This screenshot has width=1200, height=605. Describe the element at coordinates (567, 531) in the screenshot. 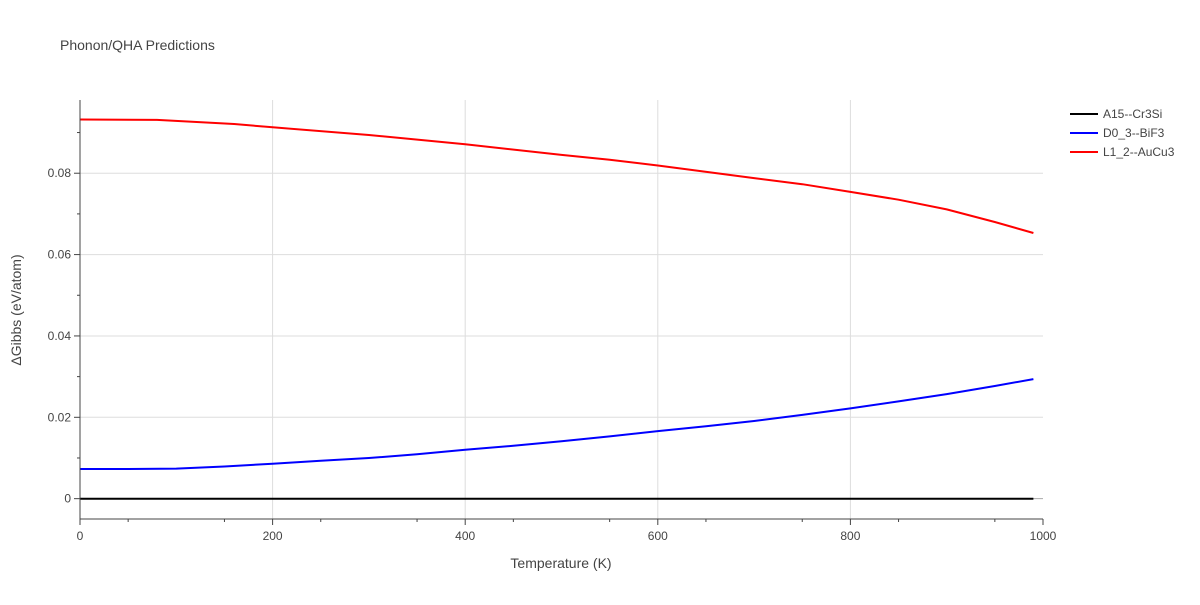

I see `x-ticks: 0 200 400 600 800 1000` at that location.